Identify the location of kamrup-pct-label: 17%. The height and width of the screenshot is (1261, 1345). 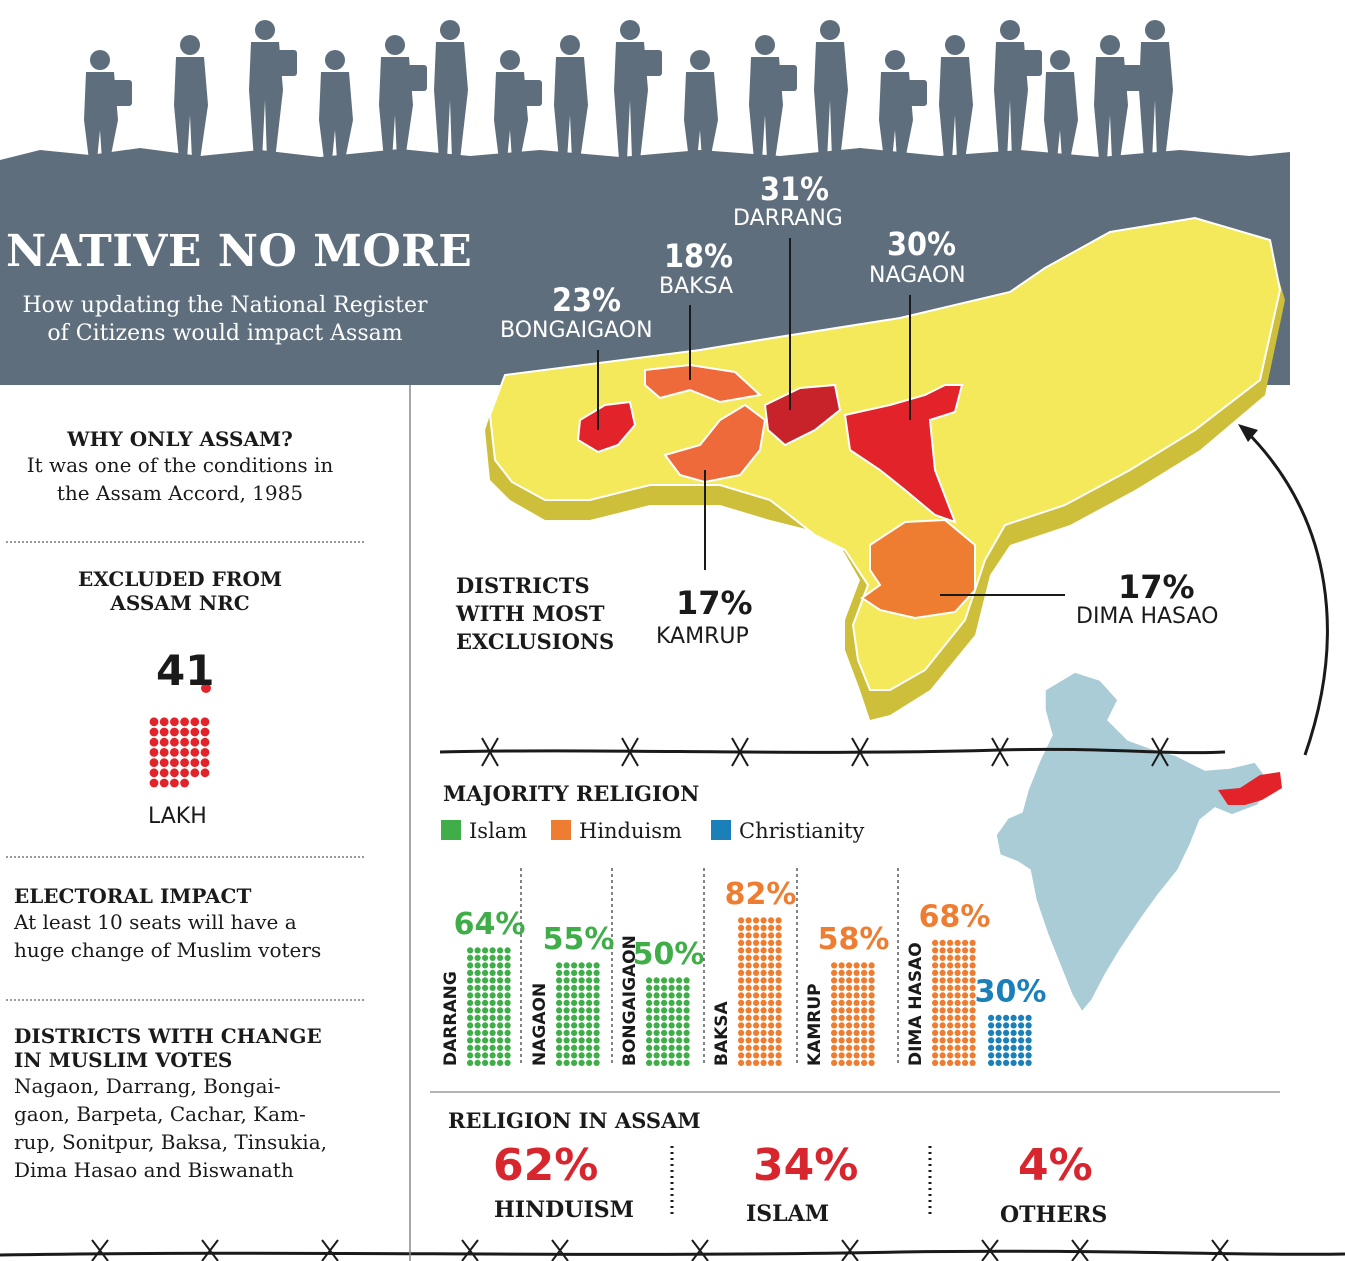
(714, 603).